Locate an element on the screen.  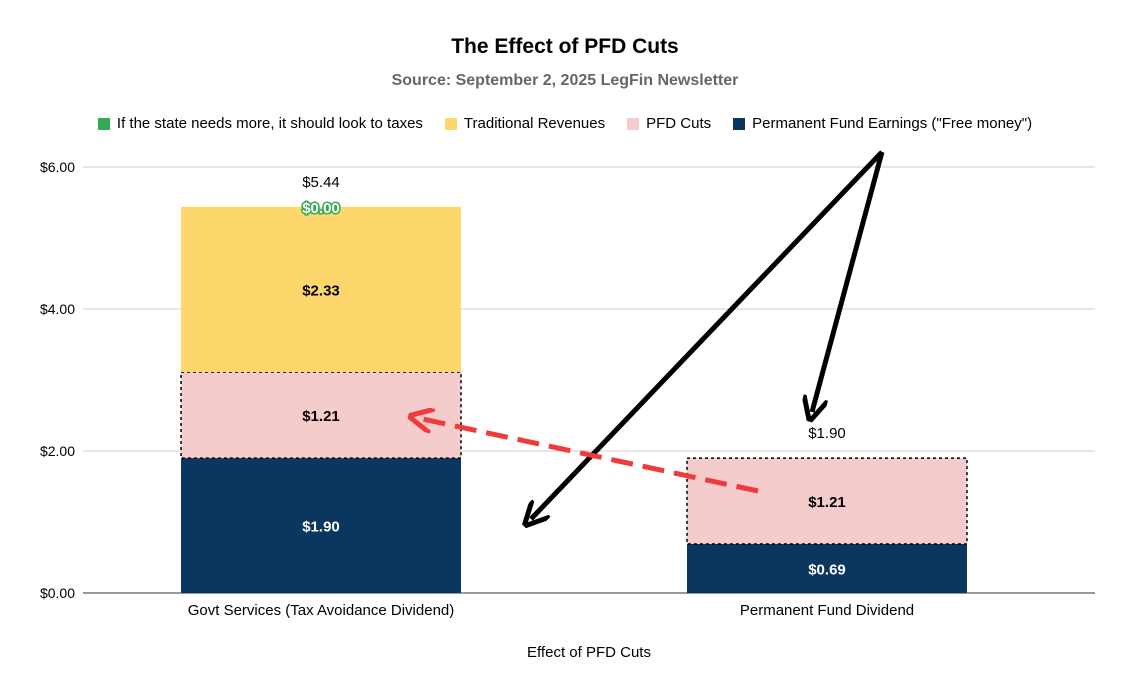
total-label: $5.44 is located at coordinates (321, 182).